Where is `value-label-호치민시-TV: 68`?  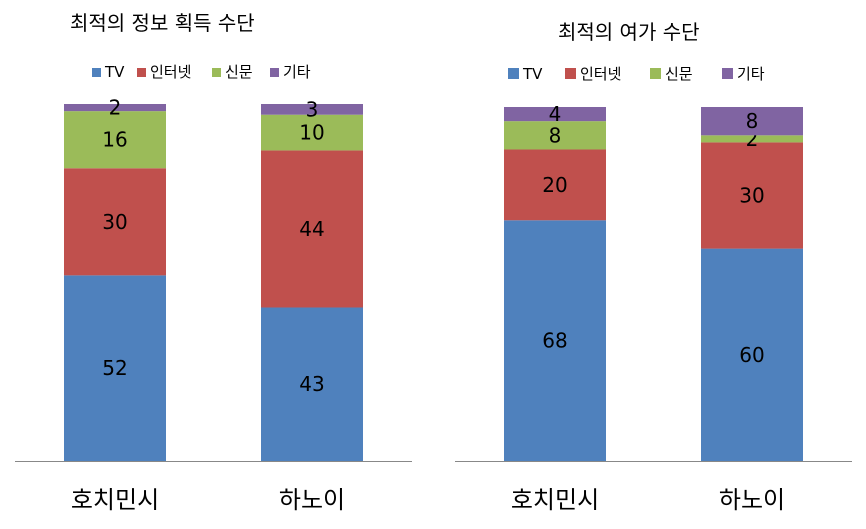
value-label-호치민시-TV: 68 is located at coordinates (554, 341).